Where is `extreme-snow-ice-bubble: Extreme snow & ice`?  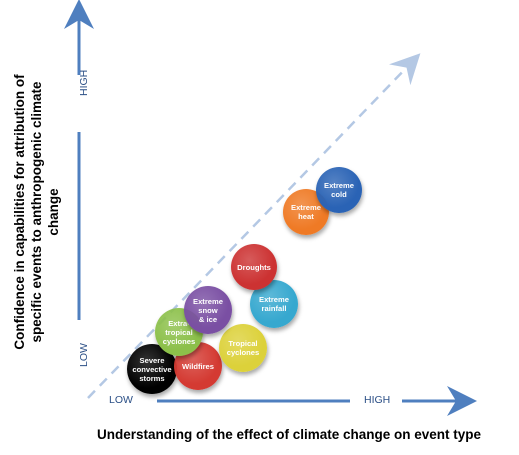 extreme-snow-ice-bubble: Extreme snow & ice is located at coordinates (208, 310).